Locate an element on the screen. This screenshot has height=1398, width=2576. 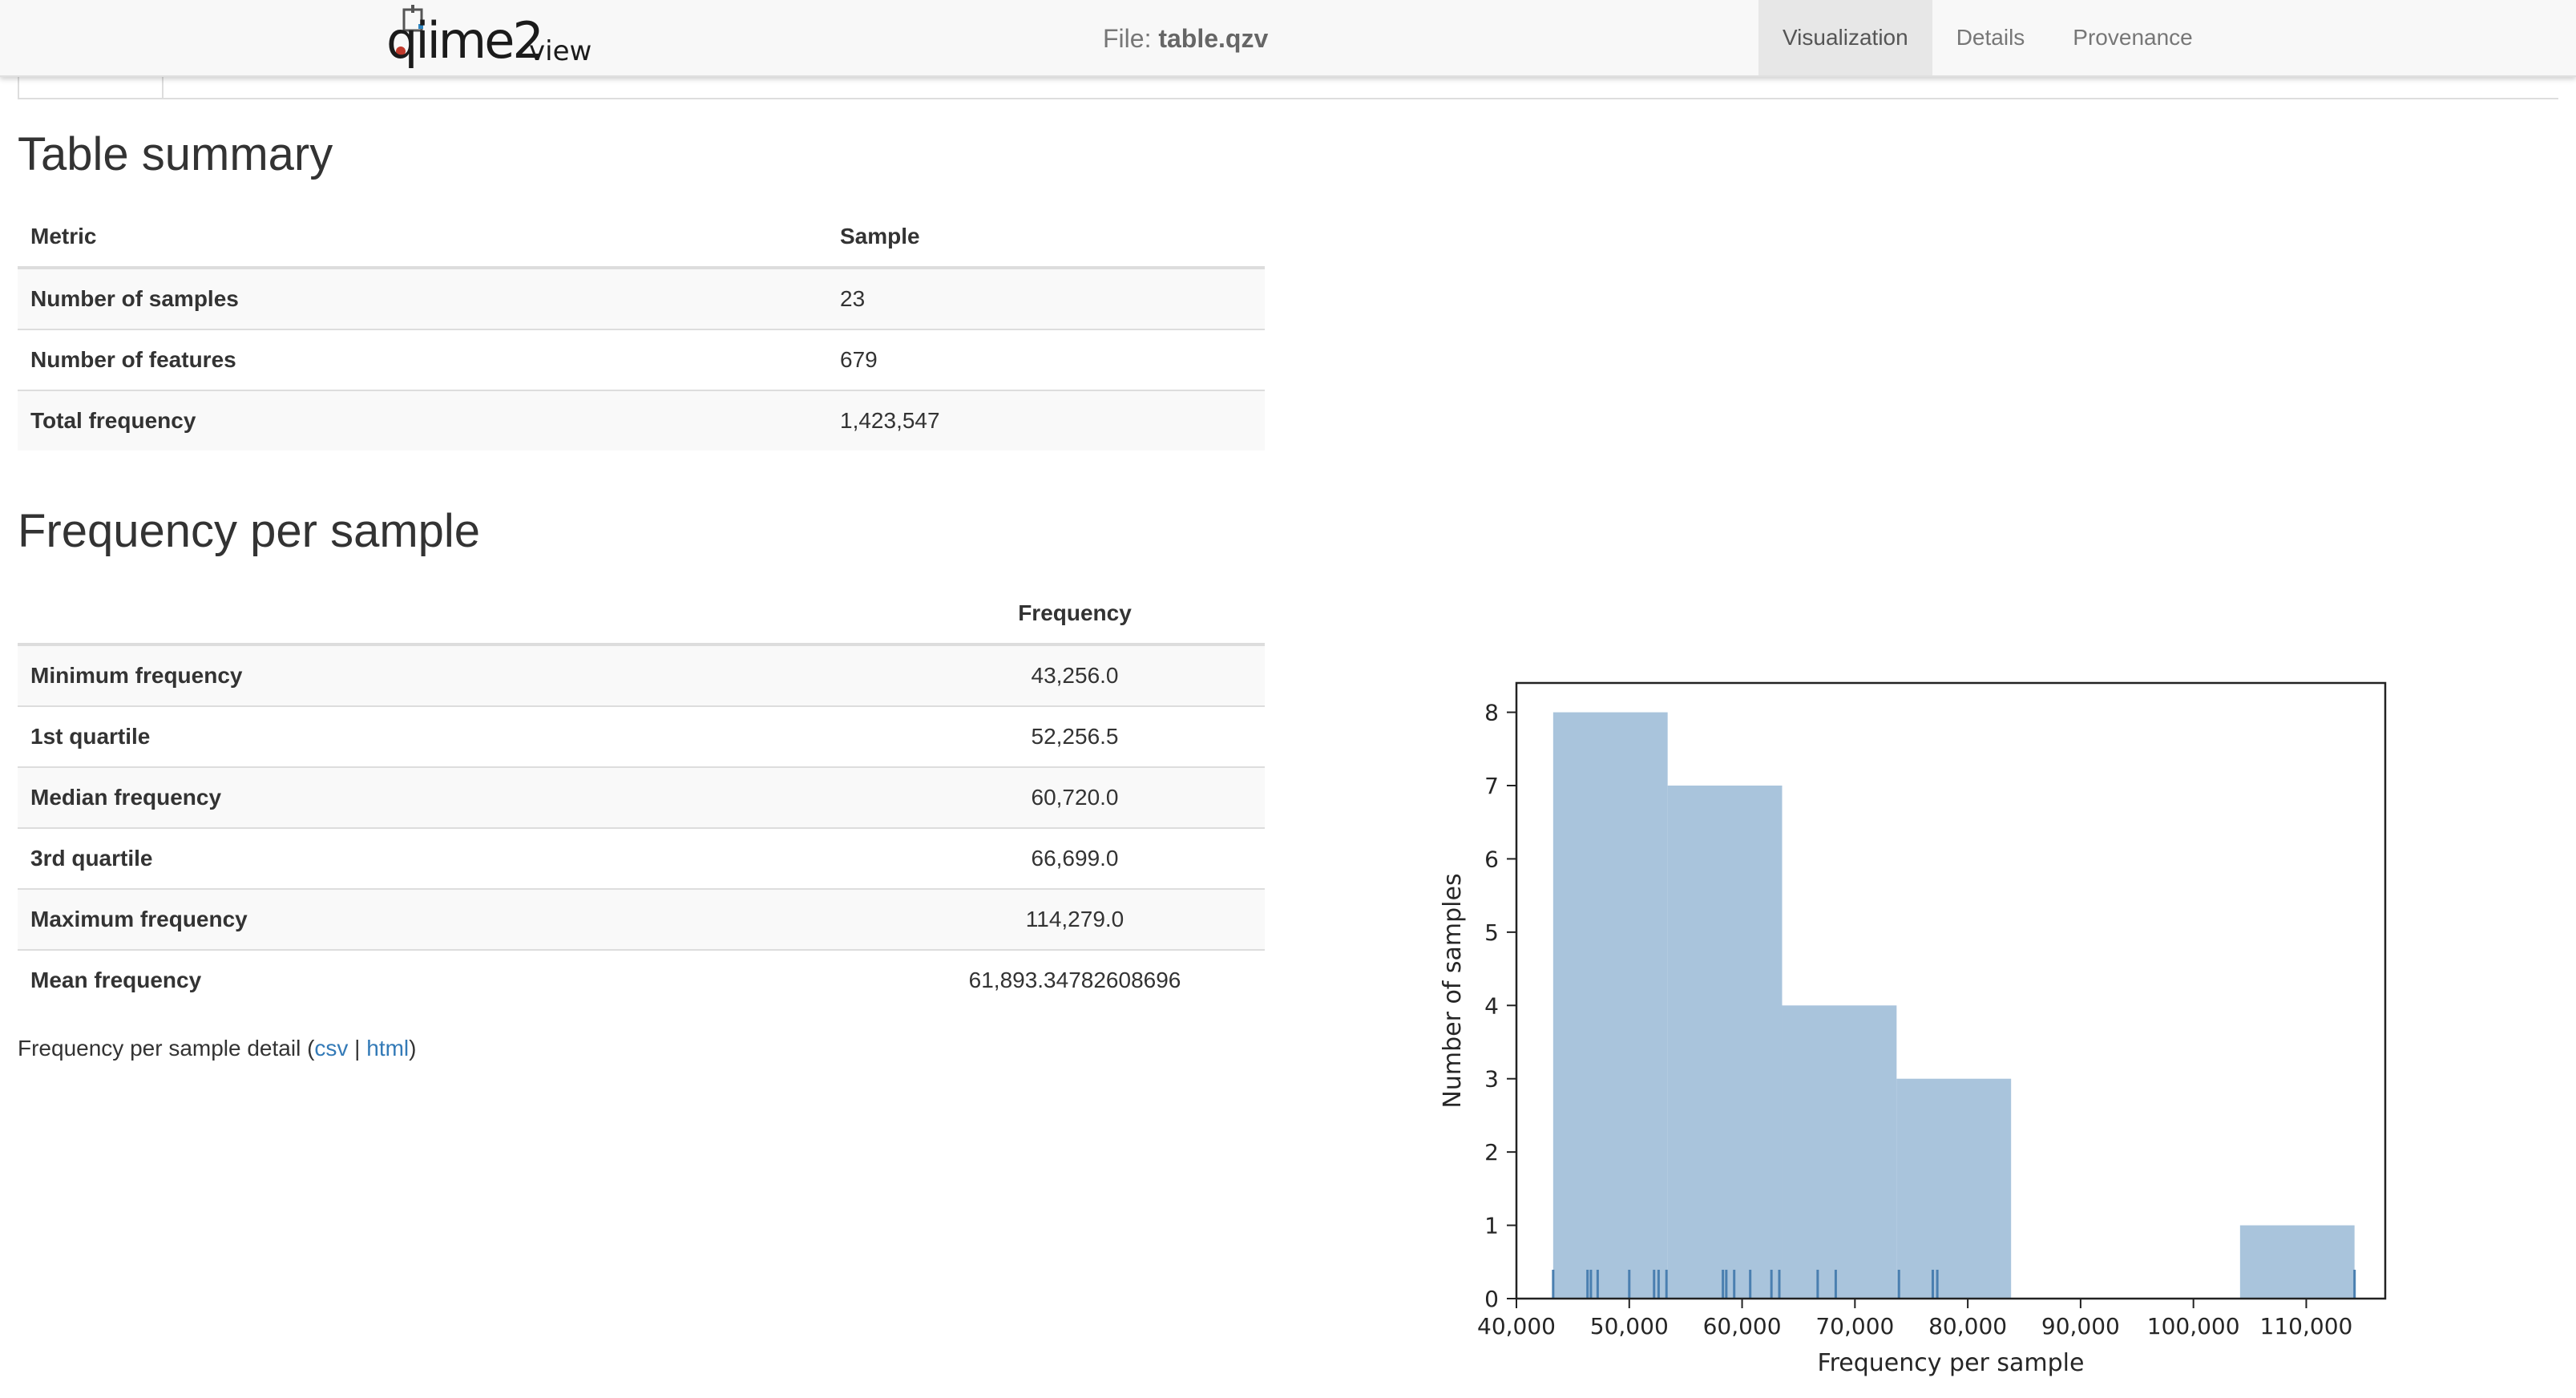
x-tick-label: 50,000 is located at coordinates (1630, 1326).